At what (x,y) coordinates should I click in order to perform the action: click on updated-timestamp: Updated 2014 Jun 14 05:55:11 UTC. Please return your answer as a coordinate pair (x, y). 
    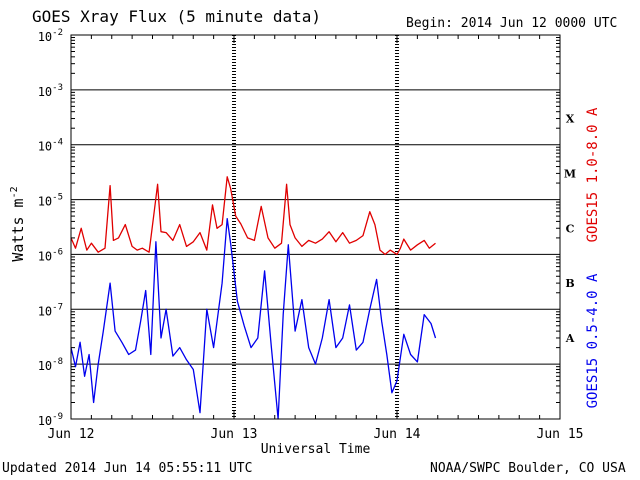
    Looking at the image, I should click on (127, 468).